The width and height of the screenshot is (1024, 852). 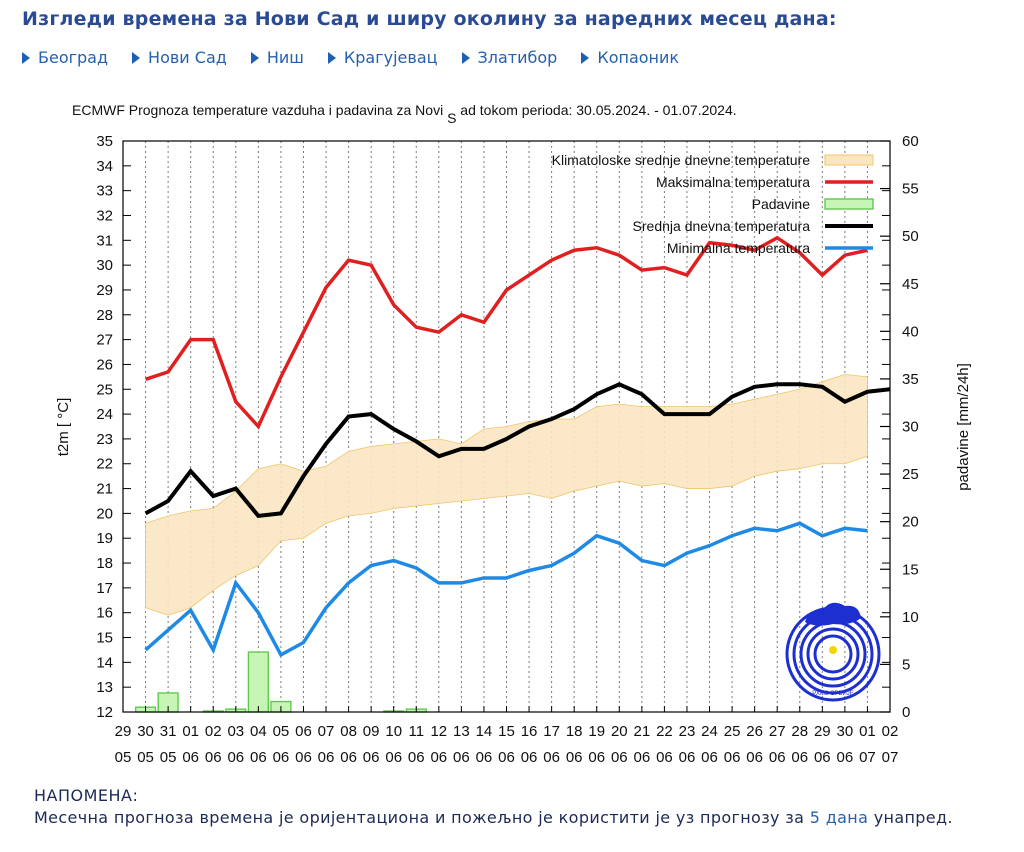 What do you see at coordinates (235, 731) in the screenshot?
I see `x-tick-label-day: 03` at bounding box center [235, 731].